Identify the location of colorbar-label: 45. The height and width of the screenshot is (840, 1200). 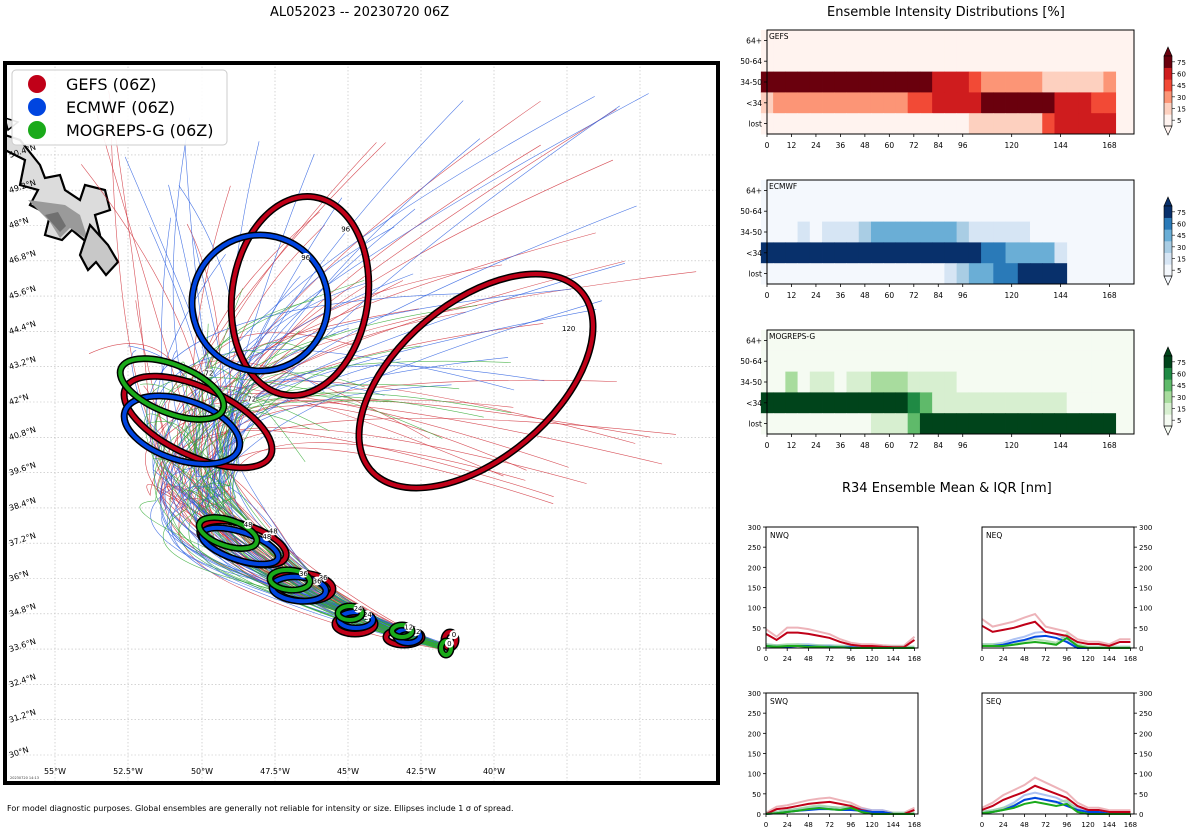
(1181, 236).